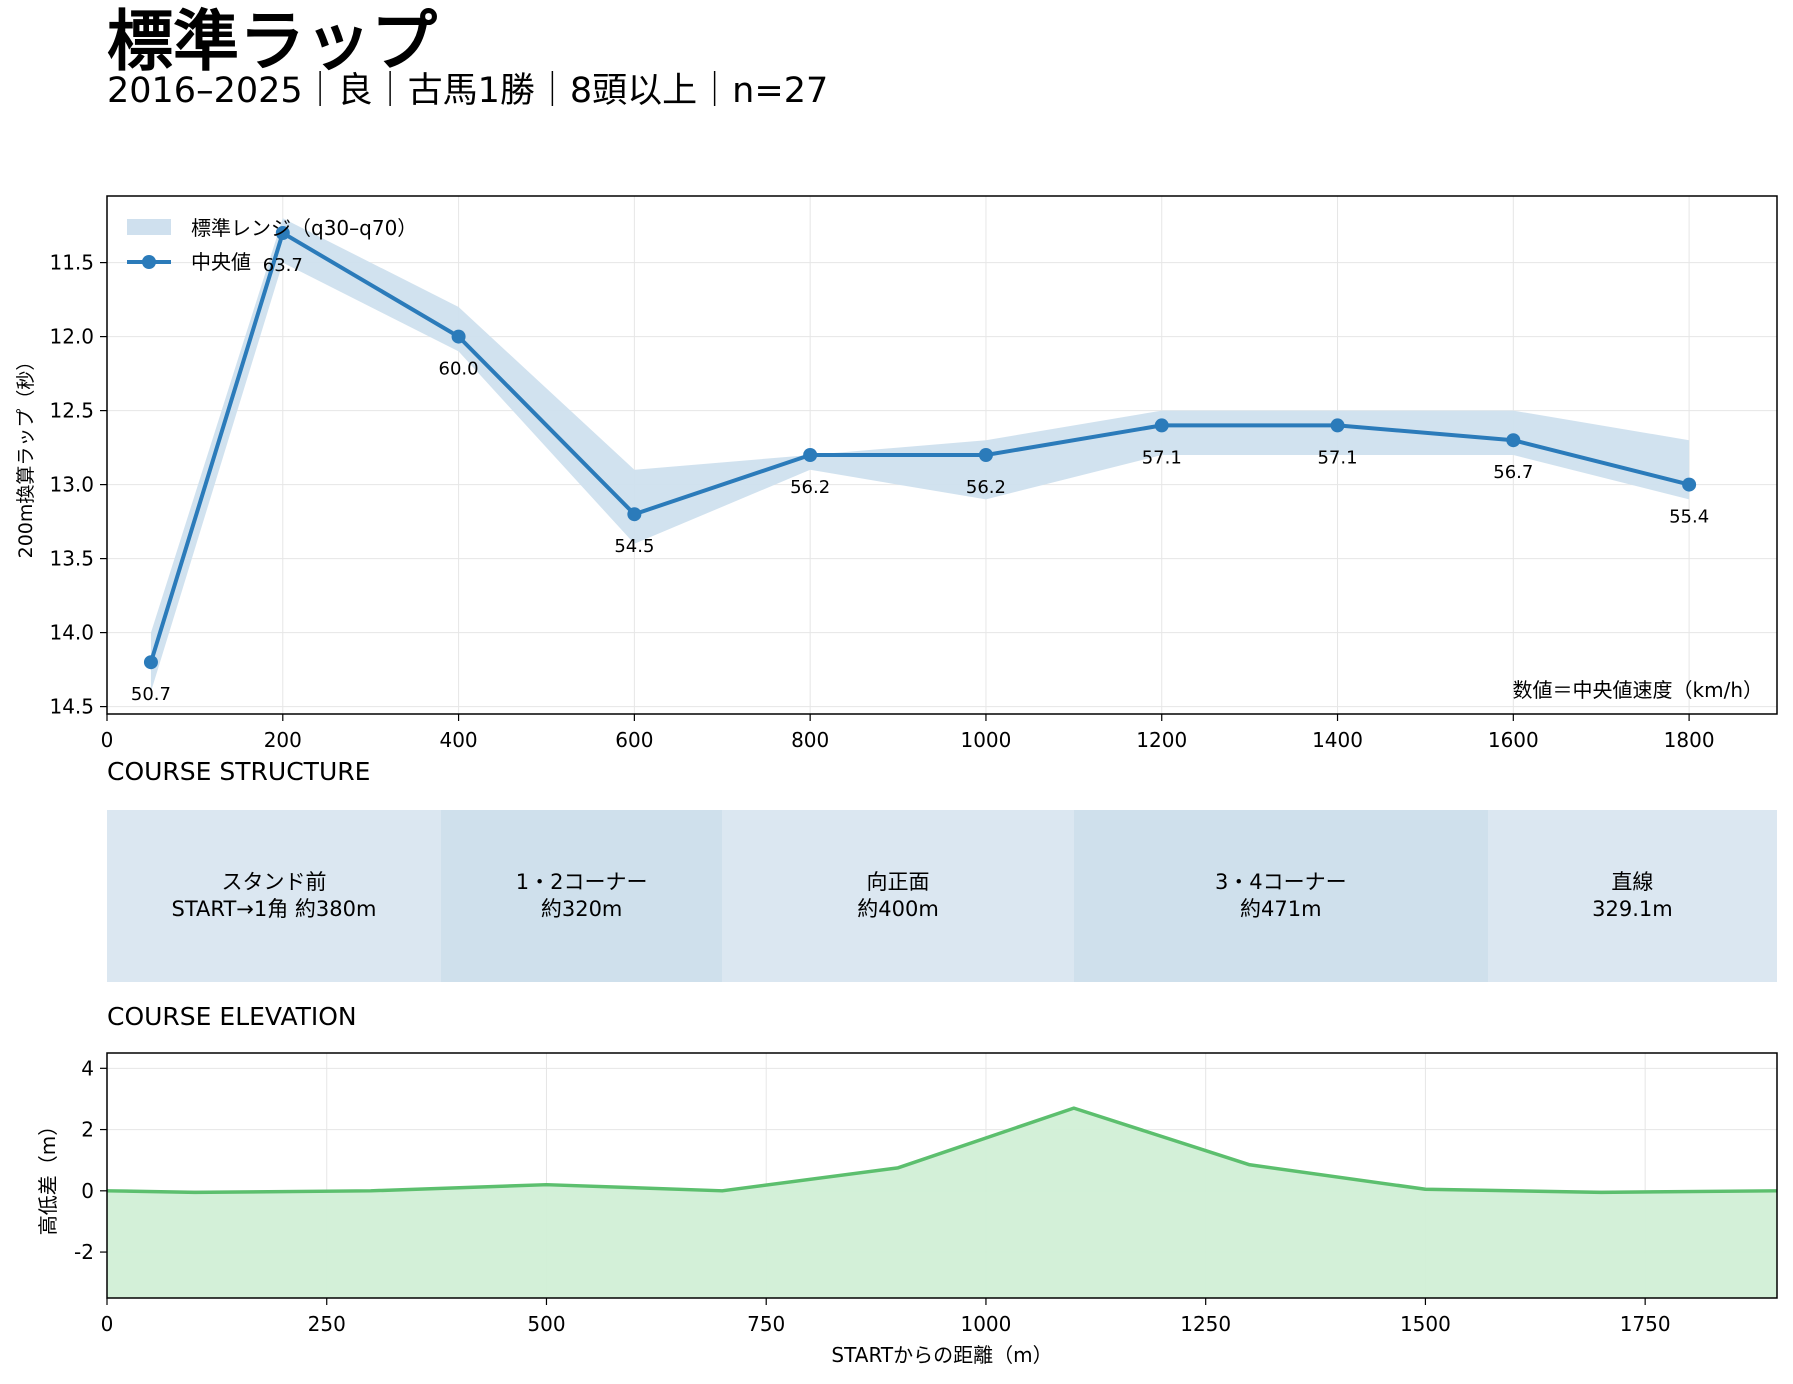 The height and width of the screenshot is (1384, 1793). I want to click on x-tick-label: 250, so click(327, 1324).